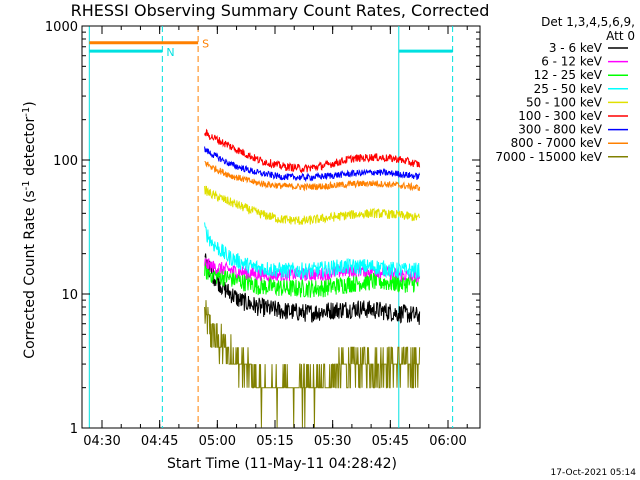 This screenshot has width=640, height=480. What do you see at coordinates (217, 441) in the screenshot?
I see `x-tick-label: 05:00` at bounding box center [217, 441].